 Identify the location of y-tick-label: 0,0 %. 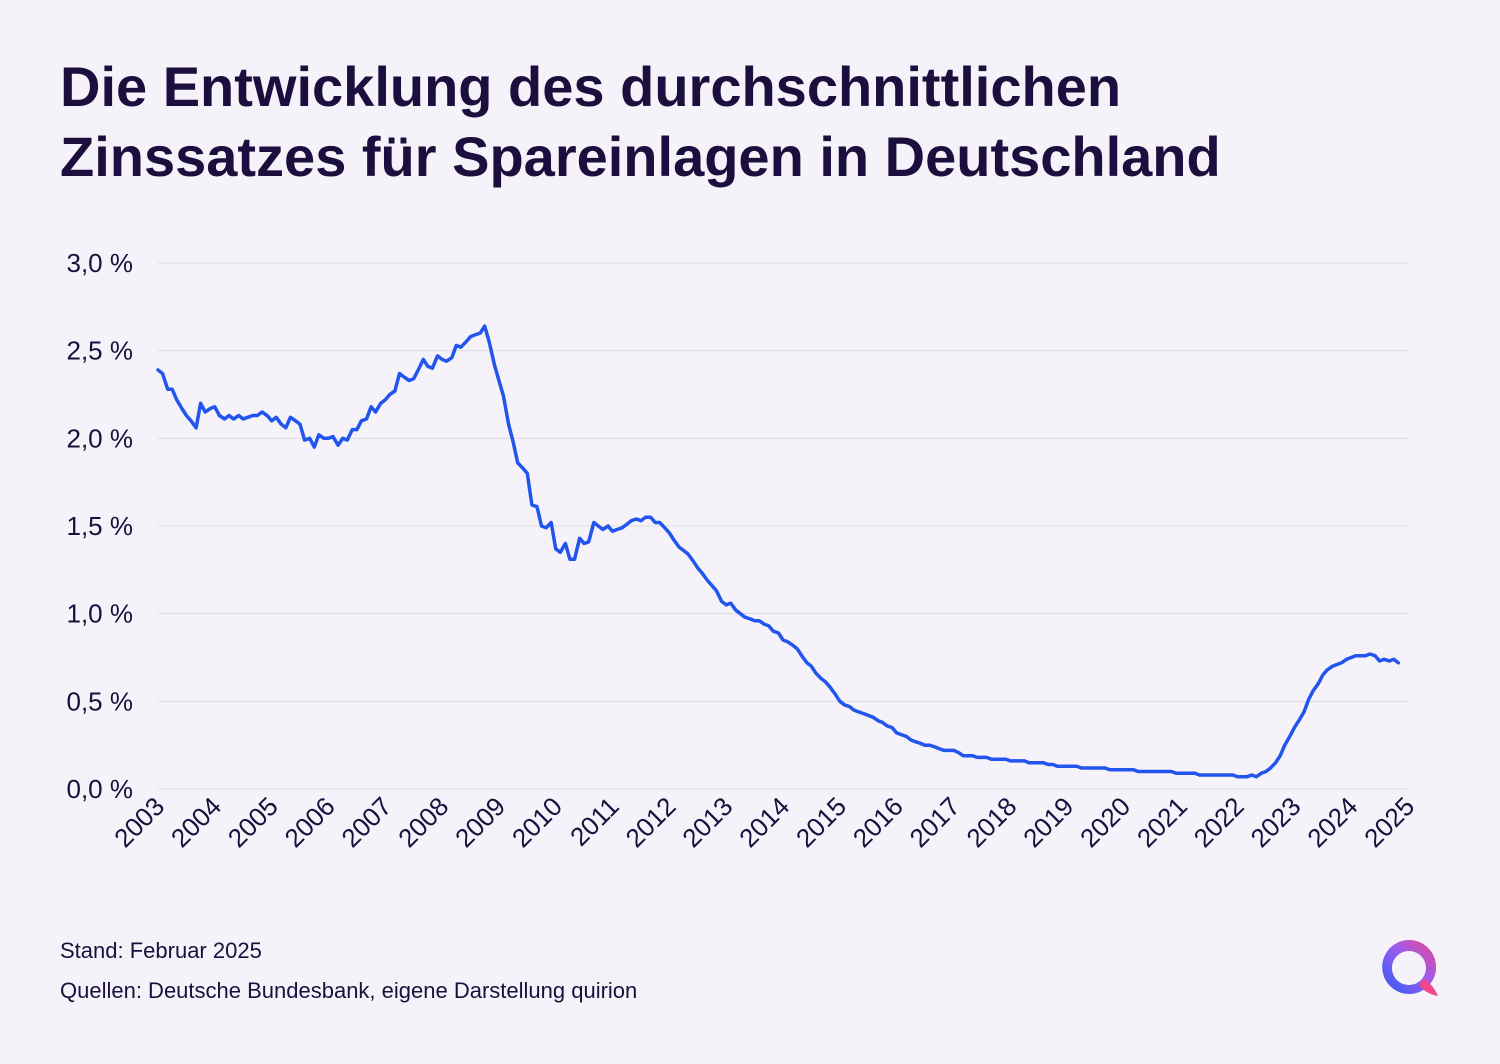
(100, 789).